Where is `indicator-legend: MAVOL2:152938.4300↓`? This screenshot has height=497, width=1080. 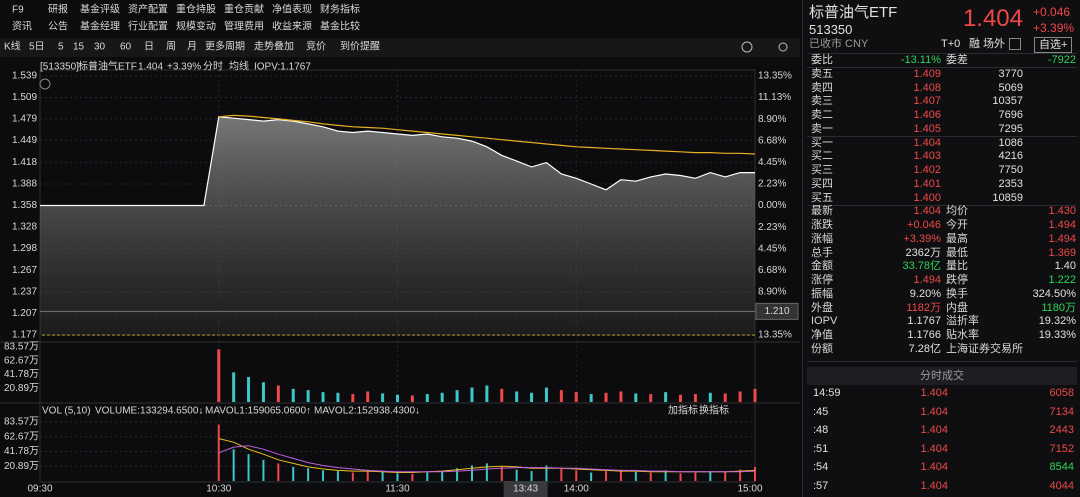 indicator-legend: MAVOL2:152938.4300↓ is located at coordinates (367, 411).